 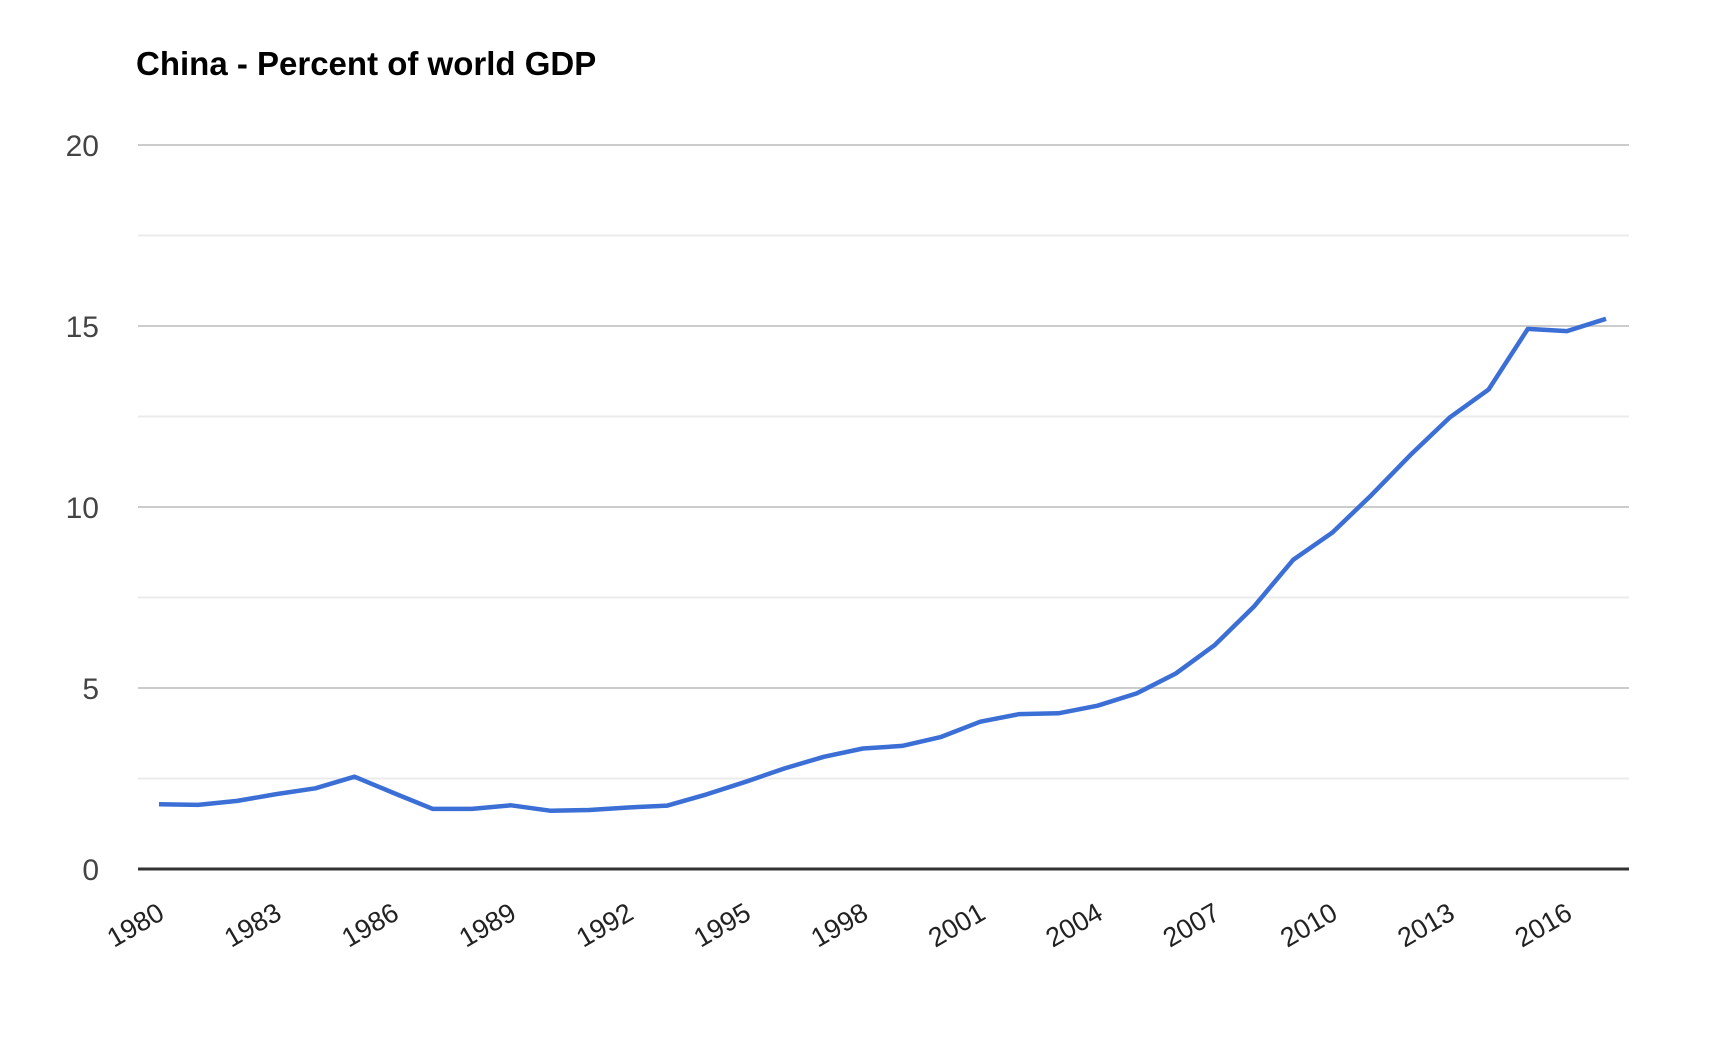 I want to click on y-tick-label: 15, so click(x=82, y=327).